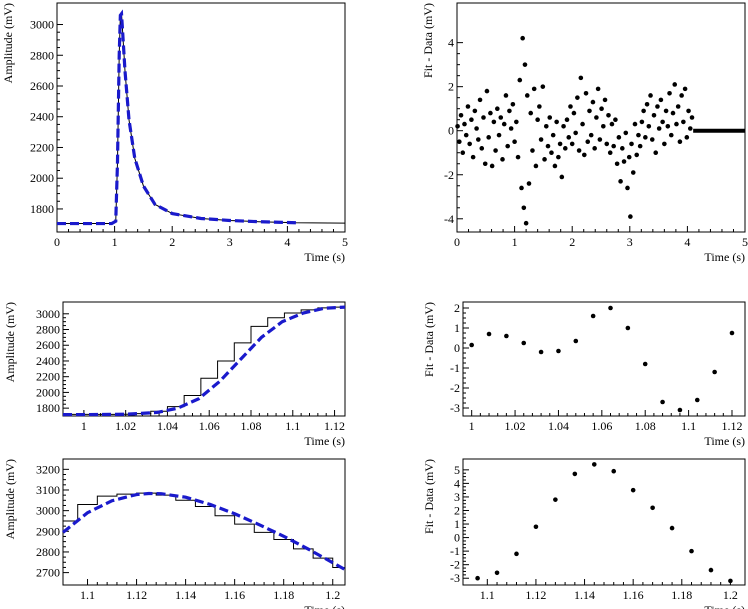 This screenshot has height=609, width=748. What do you see at coordinates (10, 499) in the screenshot?
I see `y-axis-title: Amplitude (mV)` at bounding box center [10, 499].